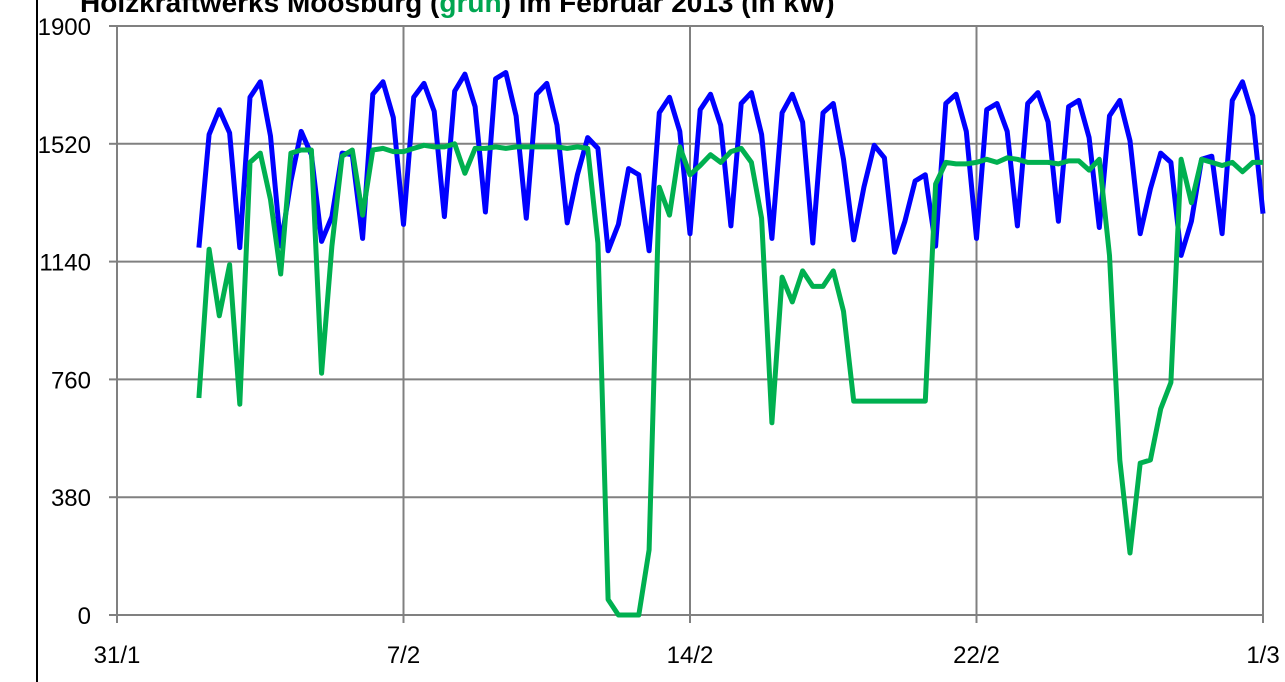 The height and width of the screenshot is (682, 1285). Describe the element at coordinates (71, 498) in the screenshot. I see `y-tick-label: 380` at that location.